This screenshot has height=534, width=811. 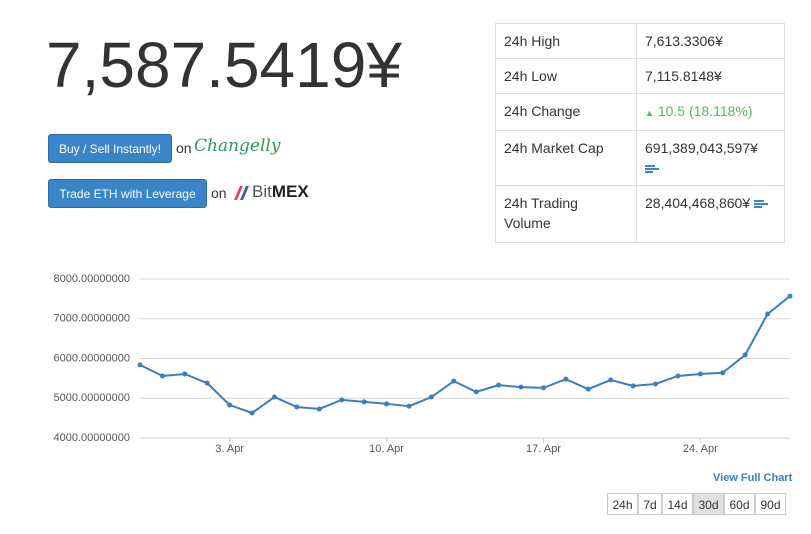 What do you see at coordinates (753, 478) in the screenshot?
I see `view-full-chart: View Full Chart` at bounding box center [753, 478].